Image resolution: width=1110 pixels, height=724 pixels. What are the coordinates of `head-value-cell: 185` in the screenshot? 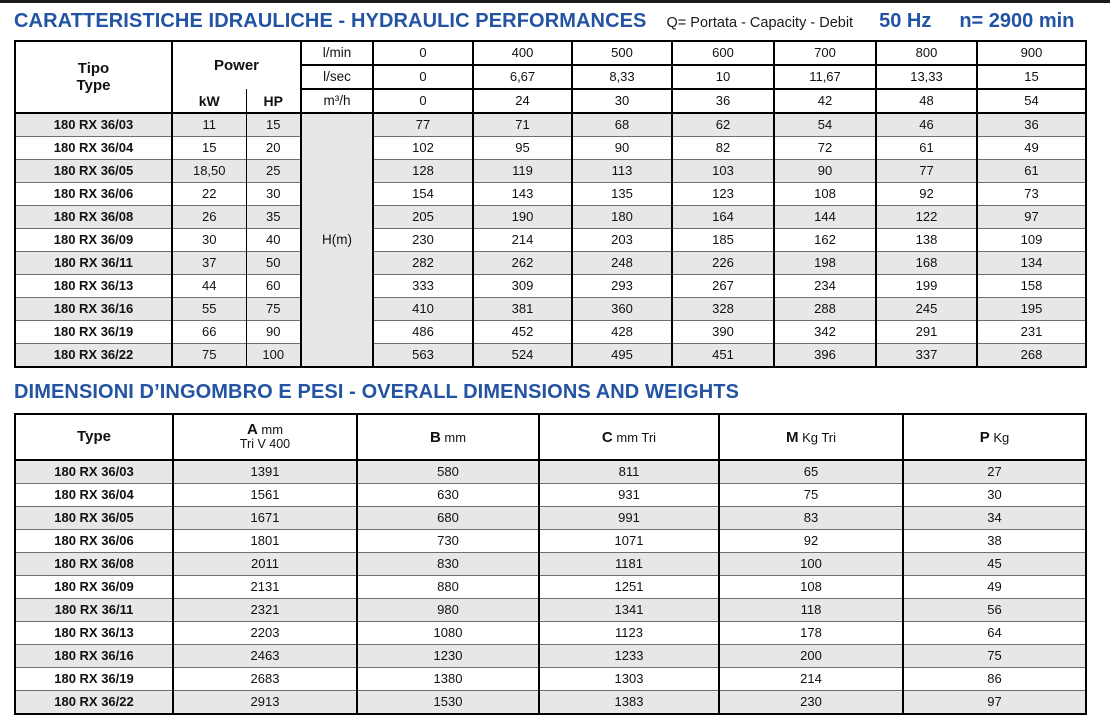 It's located at (722, 240).